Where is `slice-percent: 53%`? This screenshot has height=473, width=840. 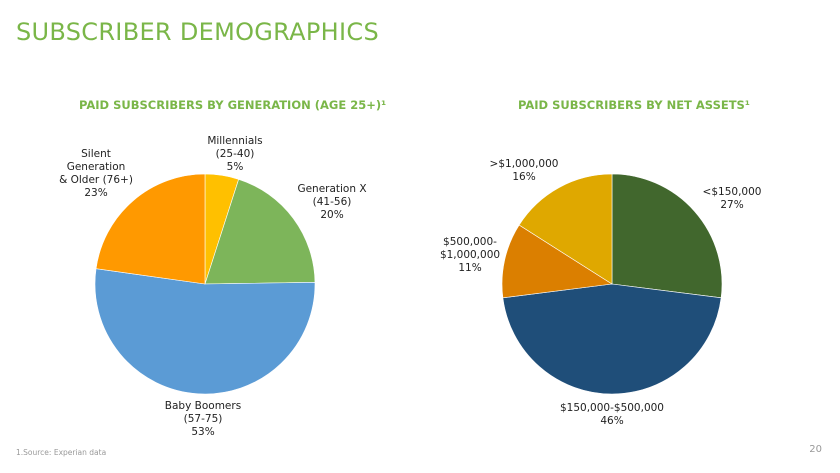 slice-percent: 53% is located at coordinates (203, 432).